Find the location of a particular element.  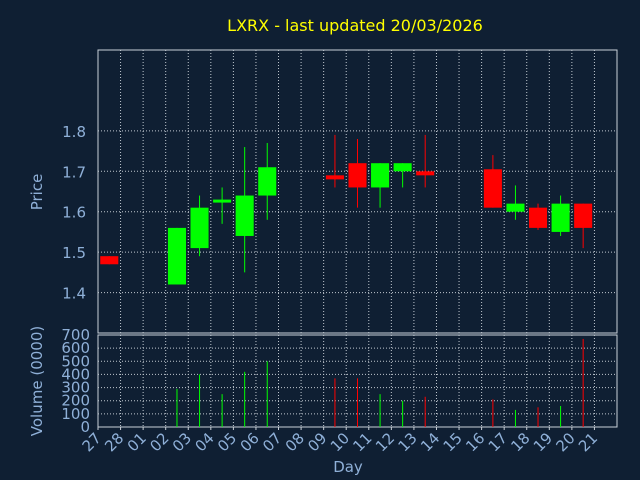

volume-tick-label: 600 is located at coordinates (75, 348).